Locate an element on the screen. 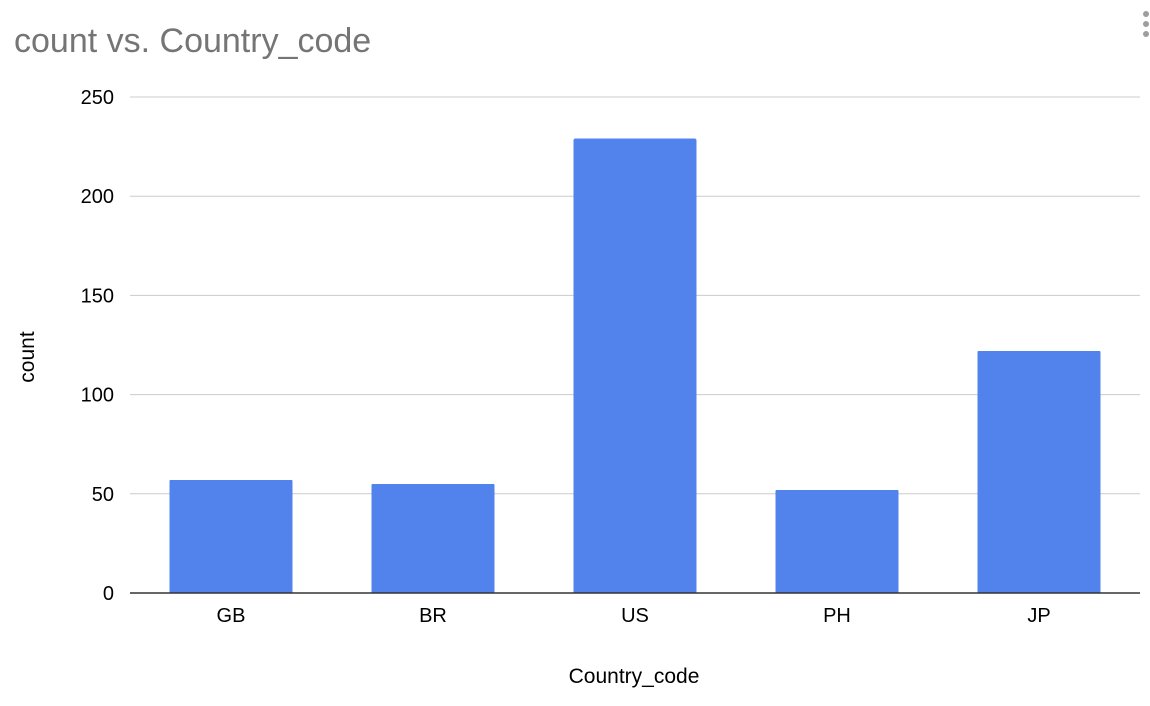 The height and width of the screenshot is (706, 1150). x-tick-label: JP is located at coordinates (1038, 616).